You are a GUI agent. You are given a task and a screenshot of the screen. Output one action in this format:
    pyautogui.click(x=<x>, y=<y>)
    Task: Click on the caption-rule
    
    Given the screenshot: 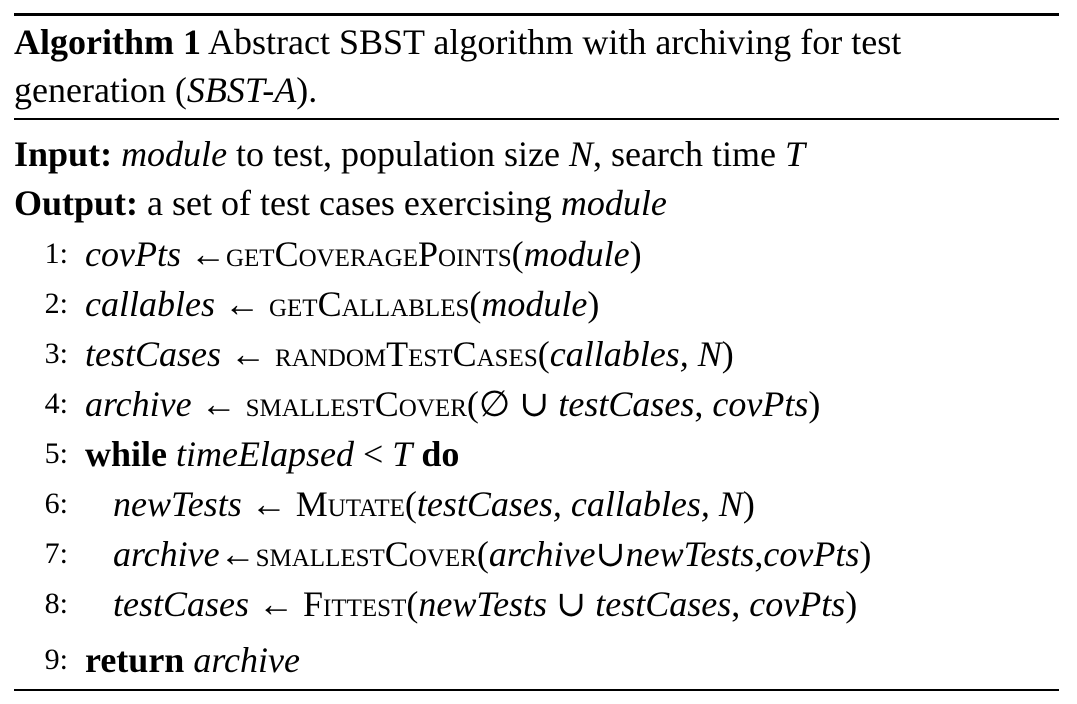 What is the action you would take?
    pyautogui.click(x=536, y=119)
    